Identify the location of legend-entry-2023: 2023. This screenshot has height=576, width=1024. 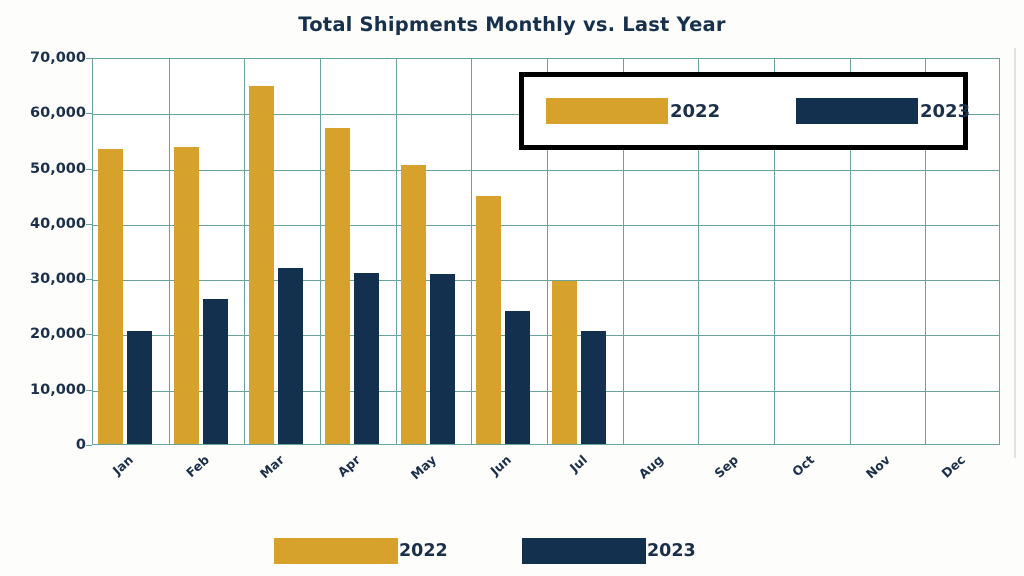
(883, 111).